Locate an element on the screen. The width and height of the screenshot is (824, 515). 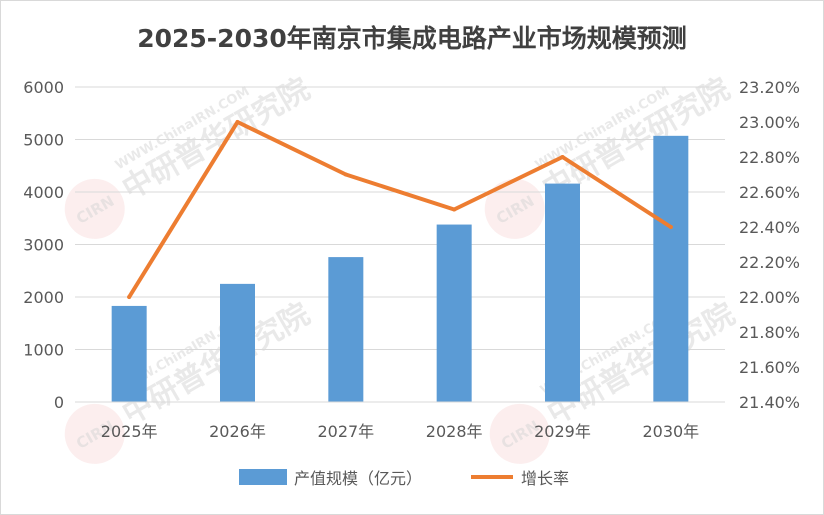
y-left-tick-label: 3000 is located at coordinates (43, 245).